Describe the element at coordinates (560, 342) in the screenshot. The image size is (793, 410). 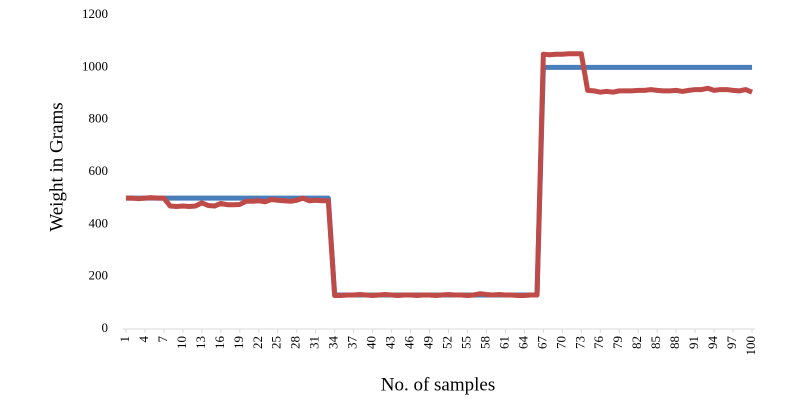
I see `x-tick-label: 70` at that location.